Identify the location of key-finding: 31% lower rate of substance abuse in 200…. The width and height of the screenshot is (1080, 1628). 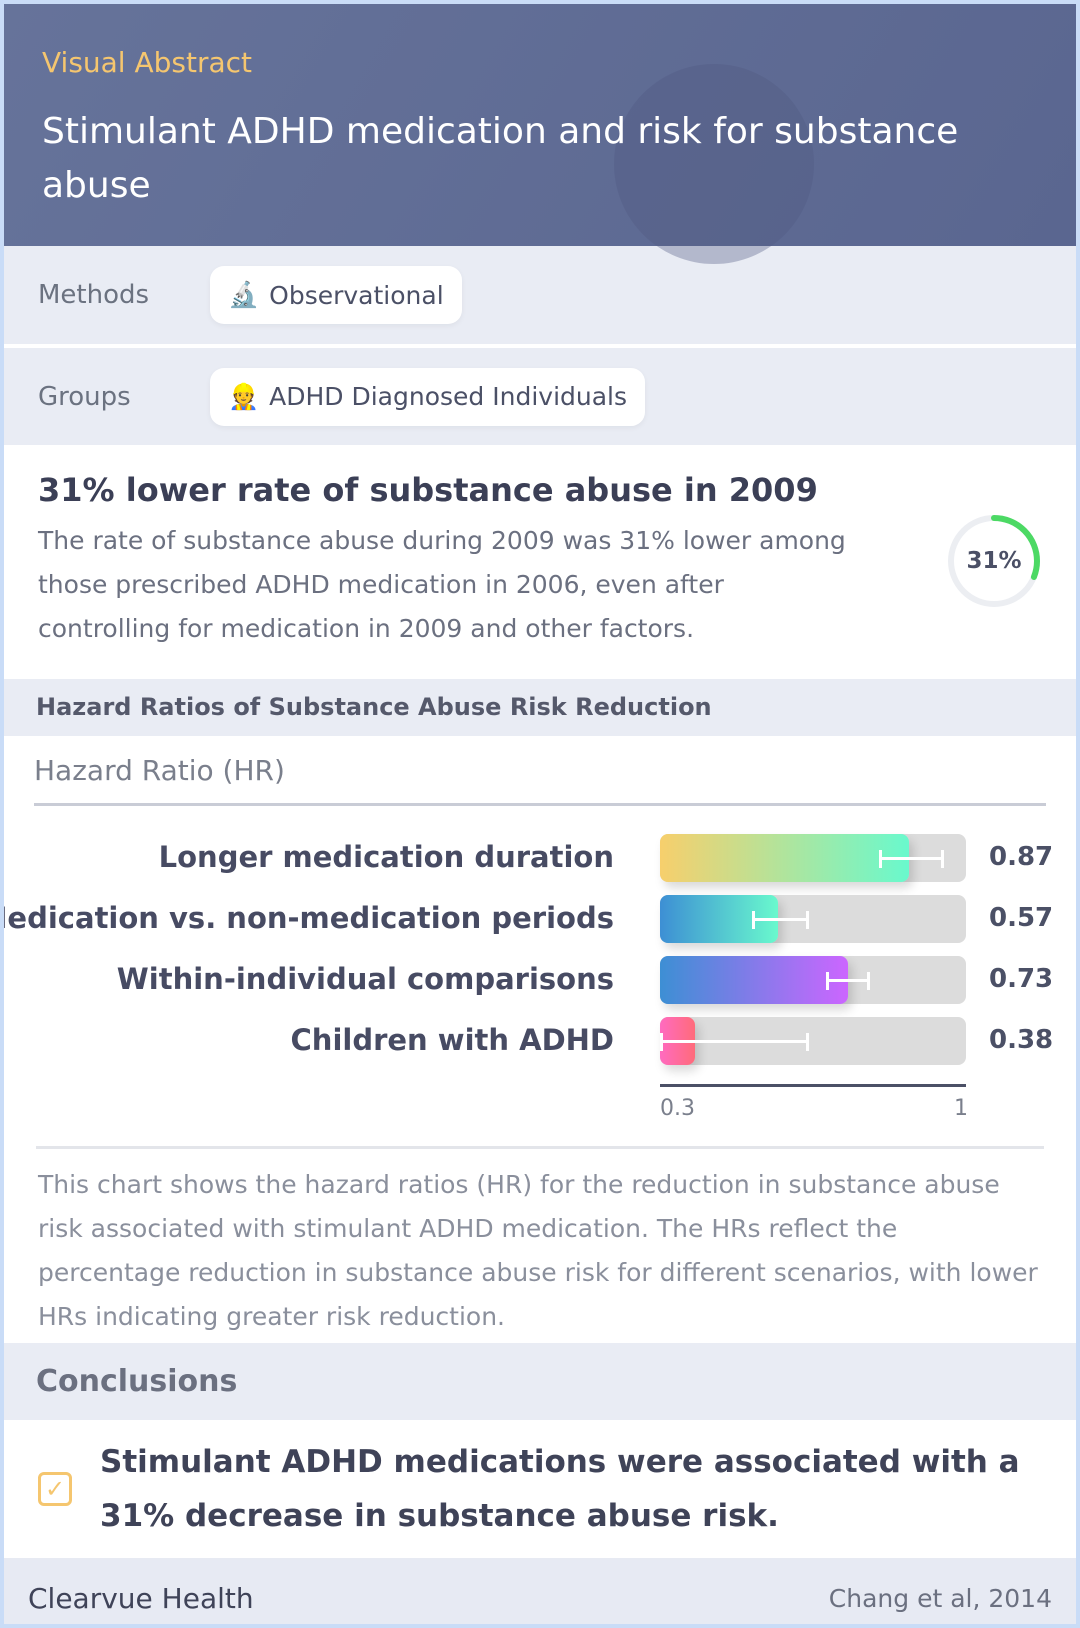
(540, 562).